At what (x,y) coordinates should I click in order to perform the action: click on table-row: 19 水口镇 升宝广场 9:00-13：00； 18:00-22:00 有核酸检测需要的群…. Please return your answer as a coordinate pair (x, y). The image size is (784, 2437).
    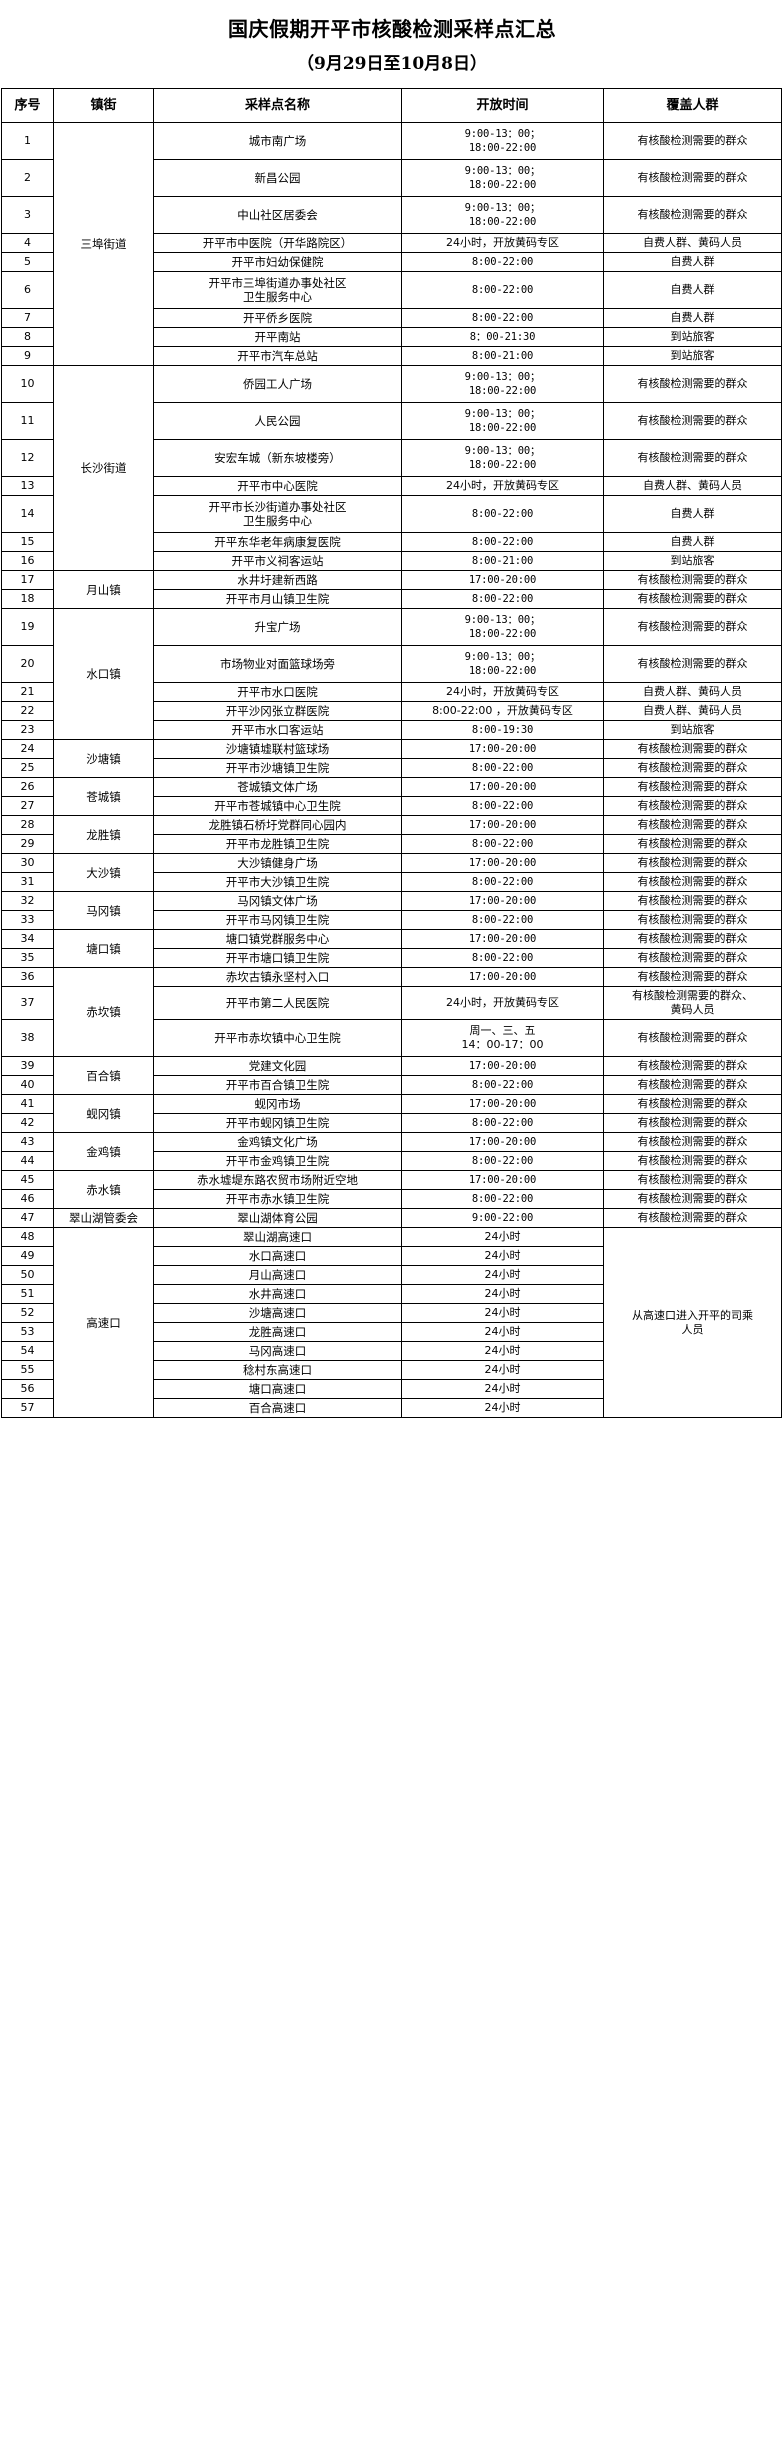
    Looking at the image, I should click on (391, 674).